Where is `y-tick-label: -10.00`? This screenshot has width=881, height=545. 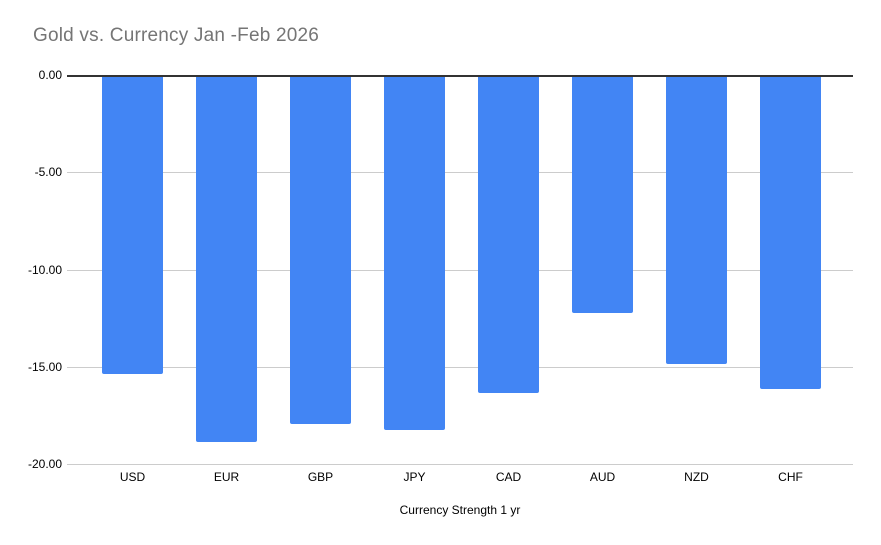
y-tick-label: -10.00 is located at coordinates (44, 270).